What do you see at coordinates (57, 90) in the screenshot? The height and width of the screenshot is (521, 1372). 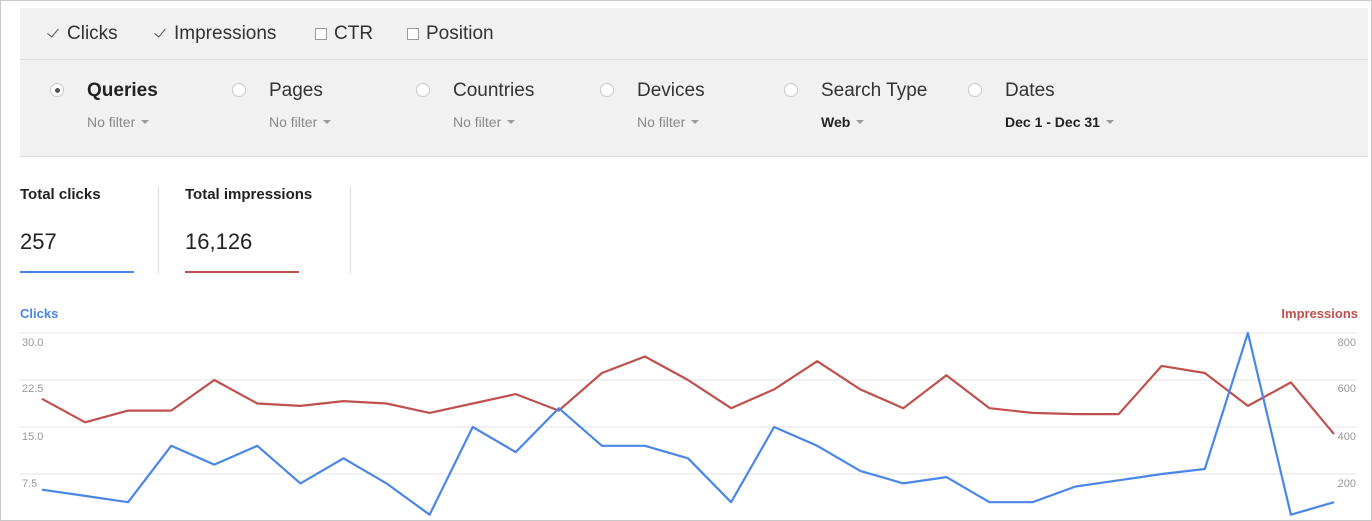 I see `radio-selected-icon` at bounding box center [57, 90].